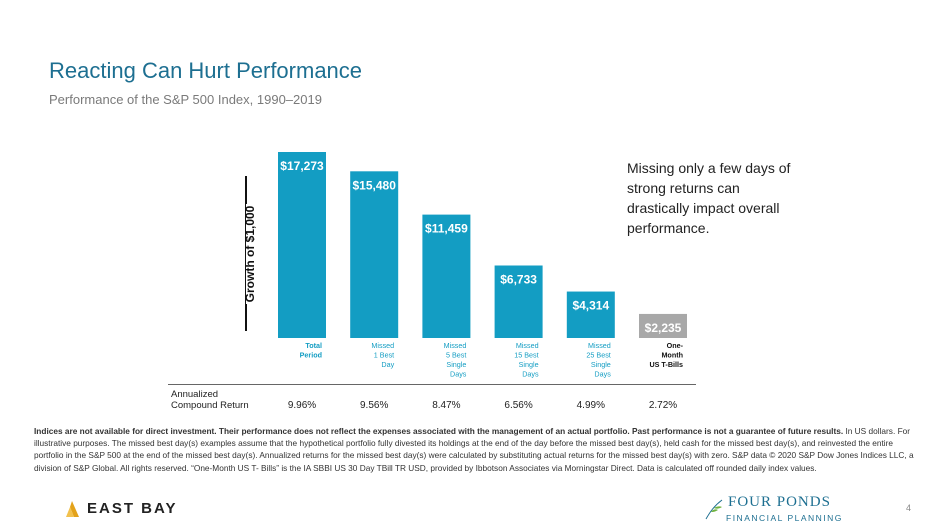  Describe the element at coordinates (374, 405) in the screenshot. I see `annualized-value: 9.56%` at that location.